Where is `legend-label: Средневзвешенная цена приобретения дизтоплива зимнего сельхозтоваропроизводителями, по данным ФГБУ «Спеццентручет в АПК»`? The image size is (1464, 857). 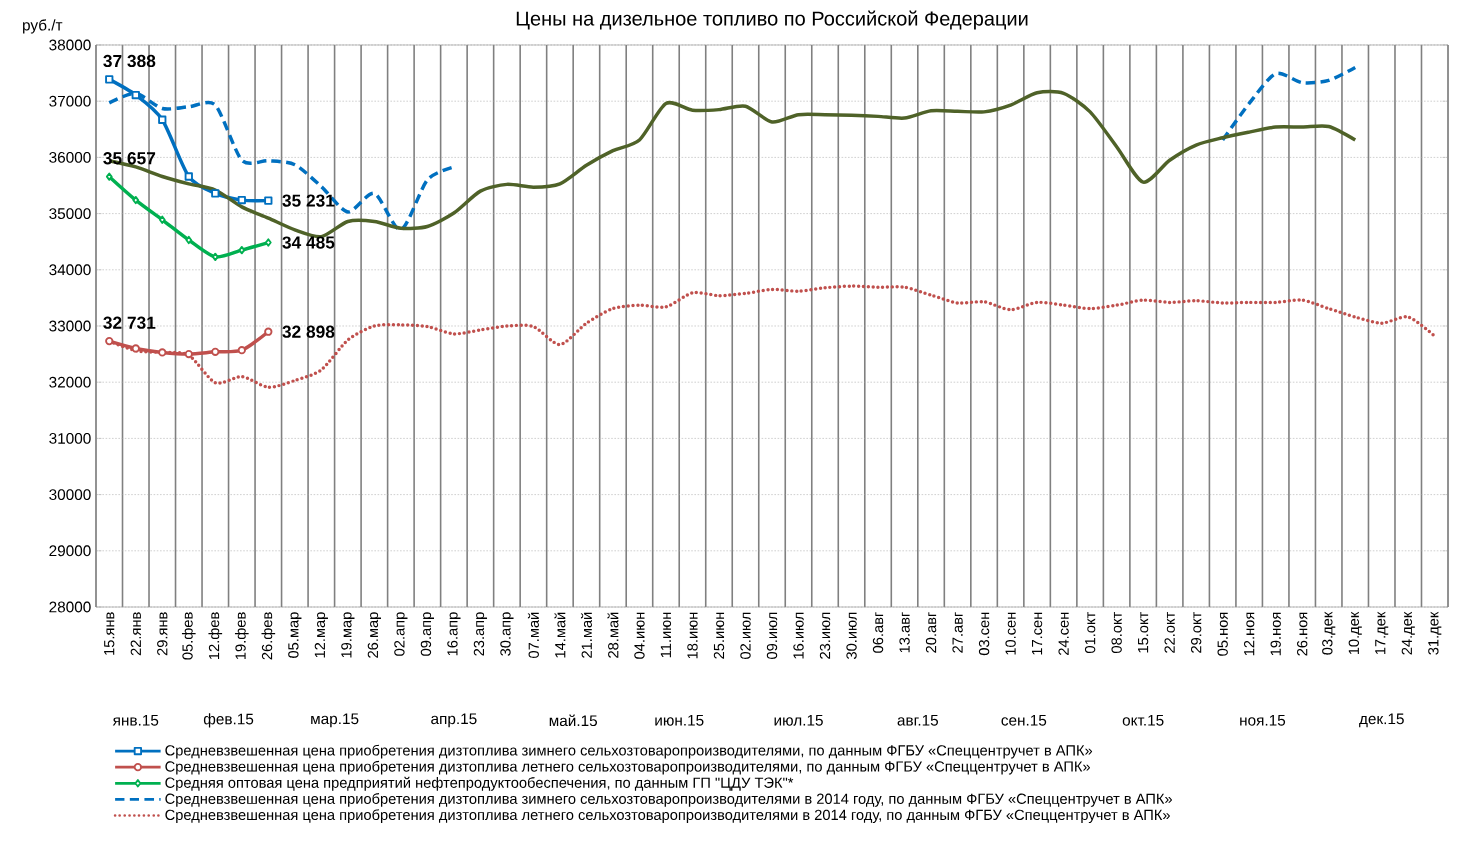
legend-label: Средневзвешенная цена приобретения дизтоплива зимнего сельхозтоваропроизводителями, по данным ФГБУ «Спеццентручет в АПК» is located at coordinates (629, 751).